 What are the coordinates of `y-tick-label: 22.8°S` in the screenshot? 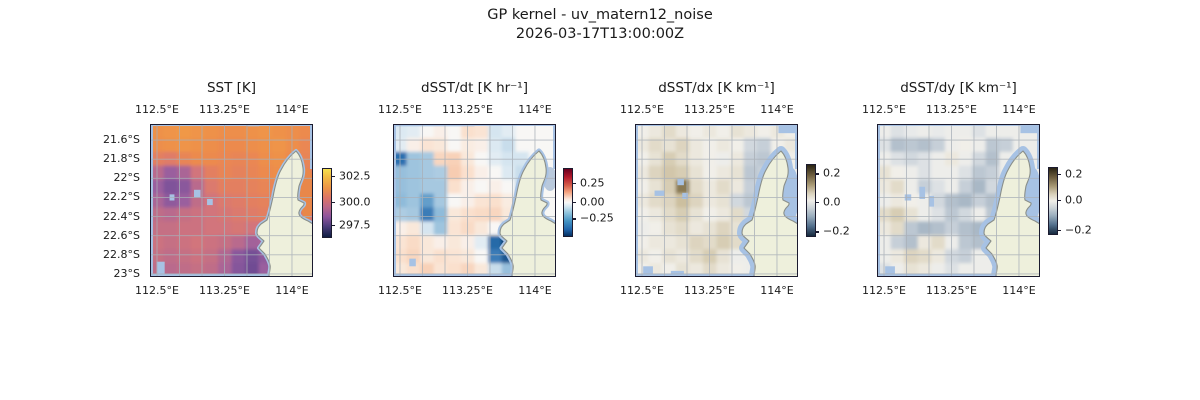 It's located at (121, 254).